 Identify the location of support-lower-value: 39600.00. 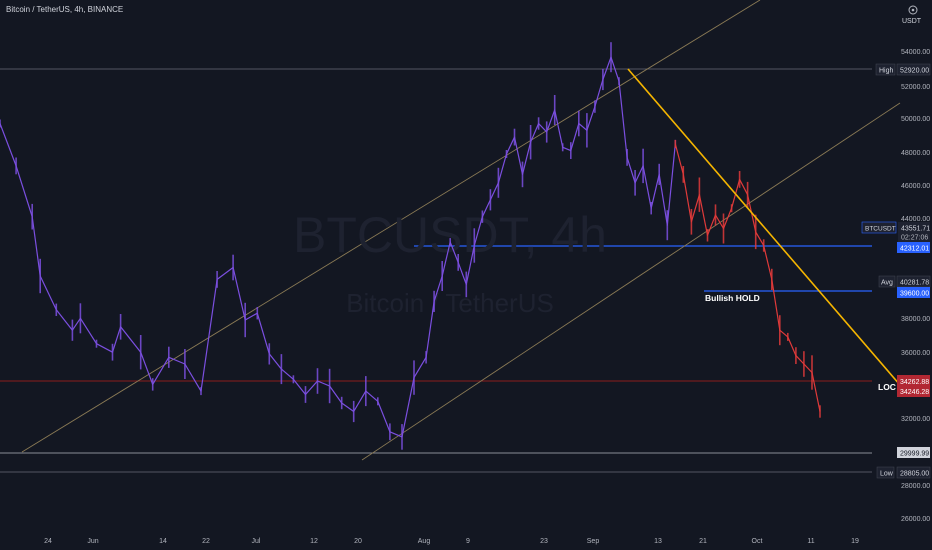
(914, 294).